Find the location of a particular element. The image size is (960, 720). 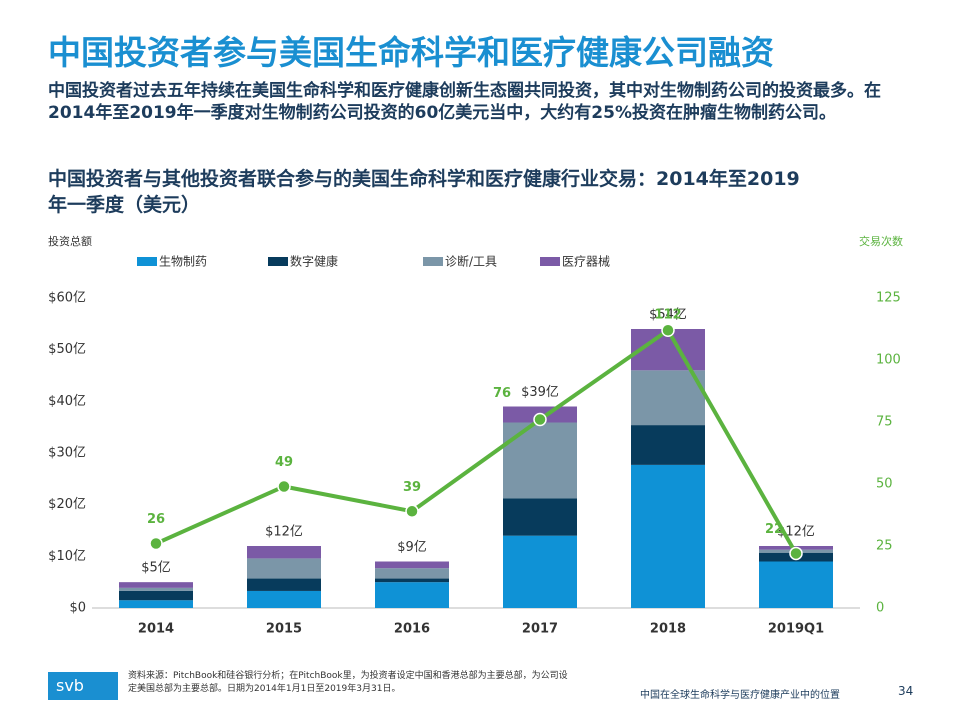

line-value-label: 39 is located at coordinates (412, 487).